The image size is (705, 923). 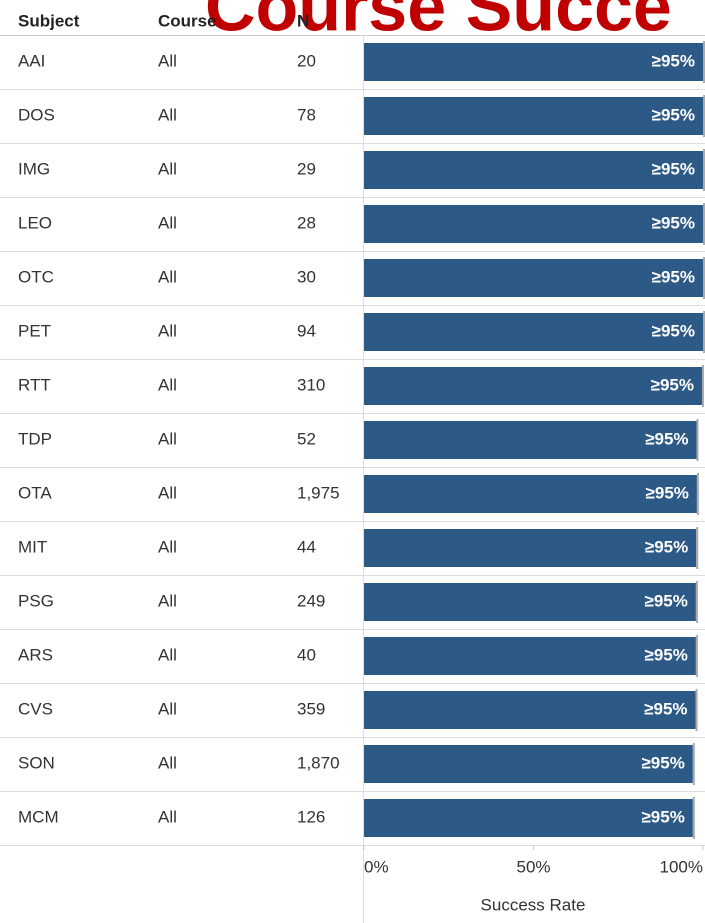 I want to click on header-bg, so click(x=352, y=17).